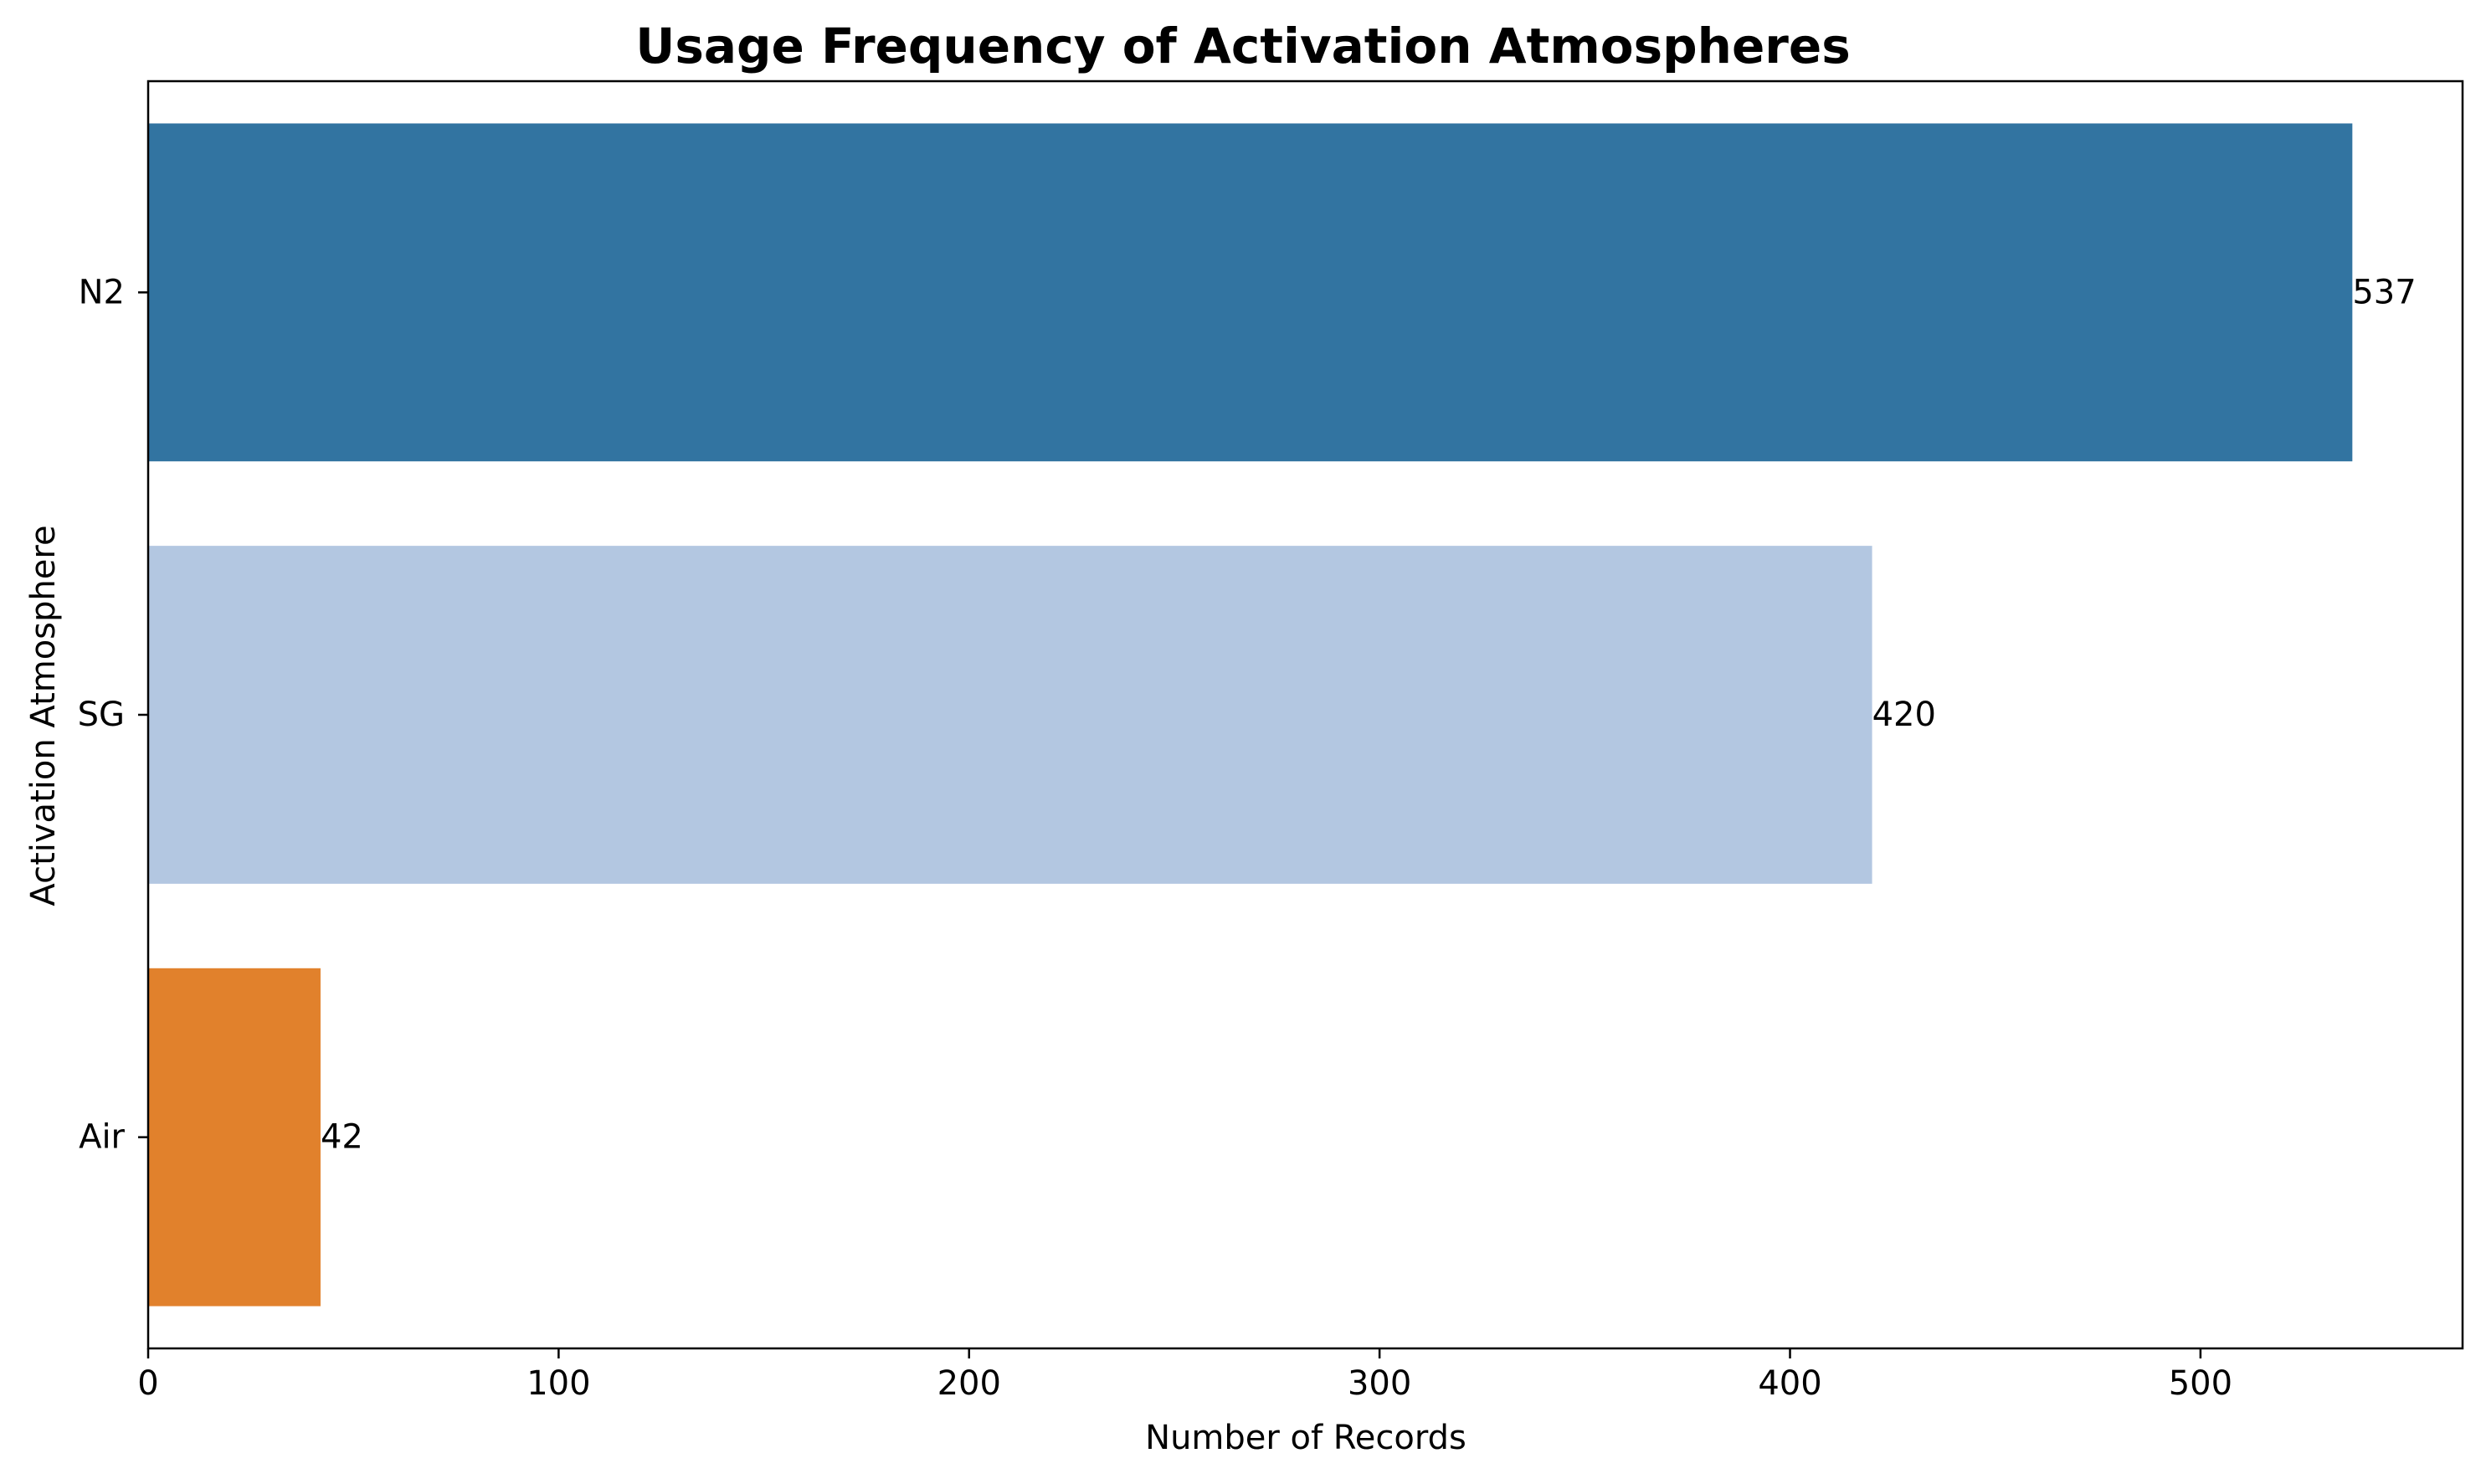 The image size is (2486, 1484). Describe the element at coordinates (1379, 1383) in the screenshot. I see `x-tick-label: 300` at that location.